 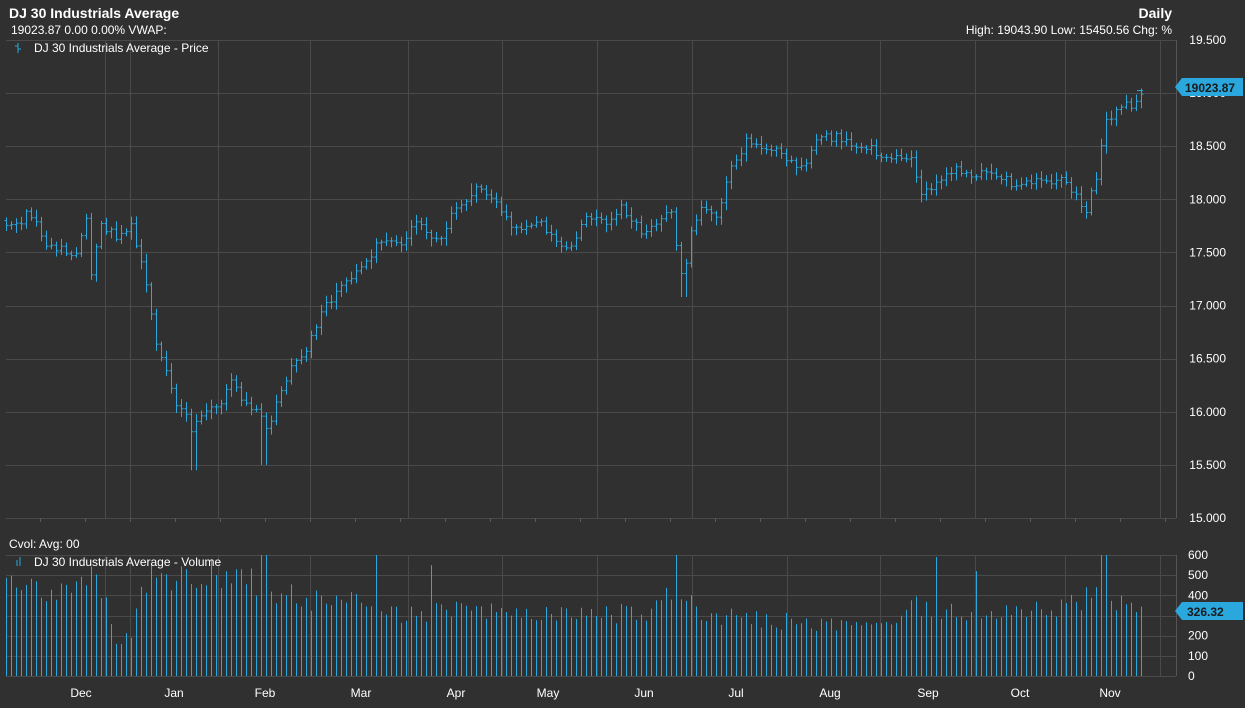 I want to click on price-last-tag-label: 19023.87, so click(x=1210, y=88).